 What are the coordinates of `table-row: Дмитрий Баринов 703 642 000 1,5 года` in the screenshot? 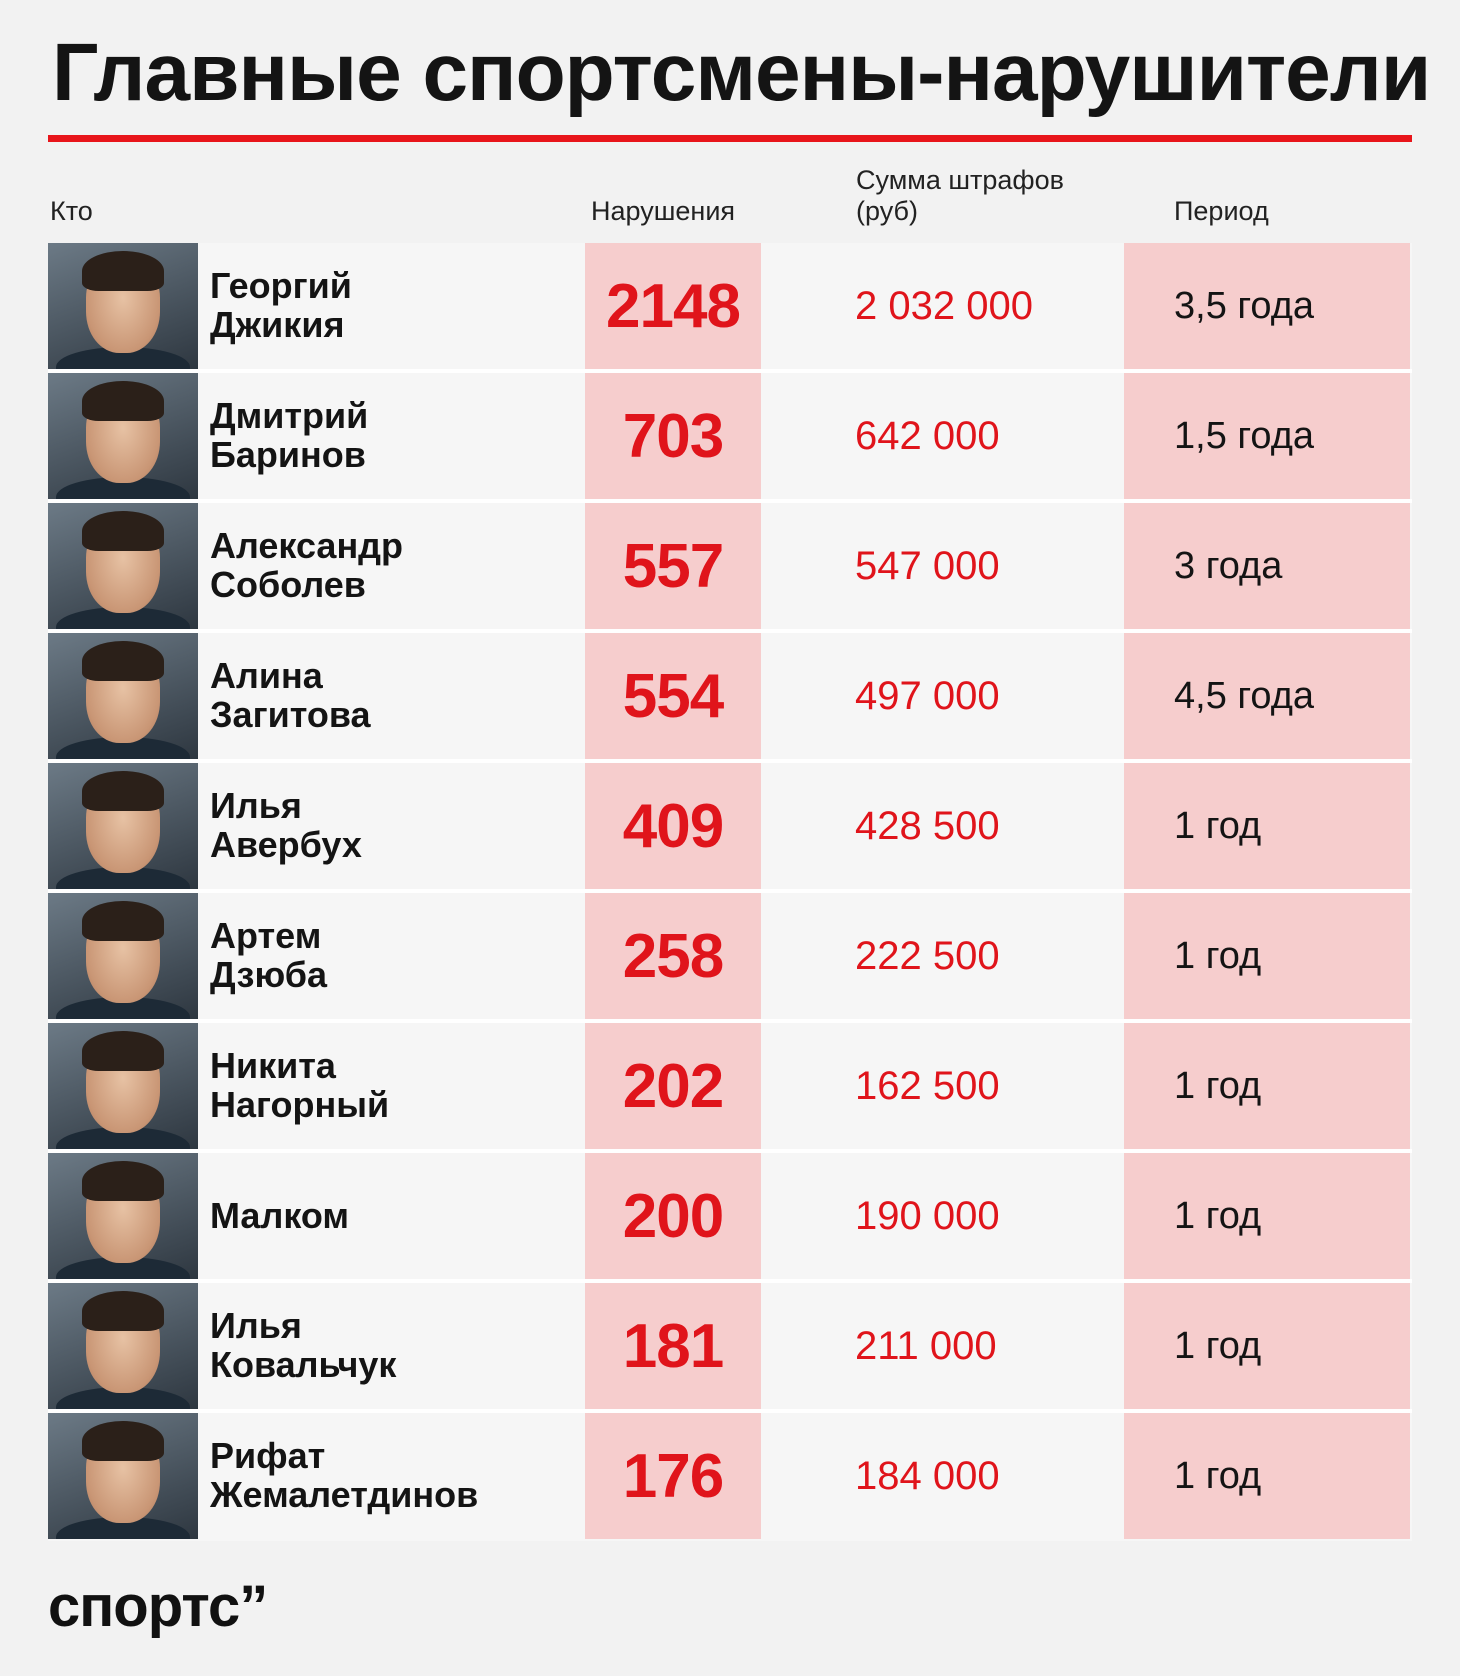 It's located at (730, 438).